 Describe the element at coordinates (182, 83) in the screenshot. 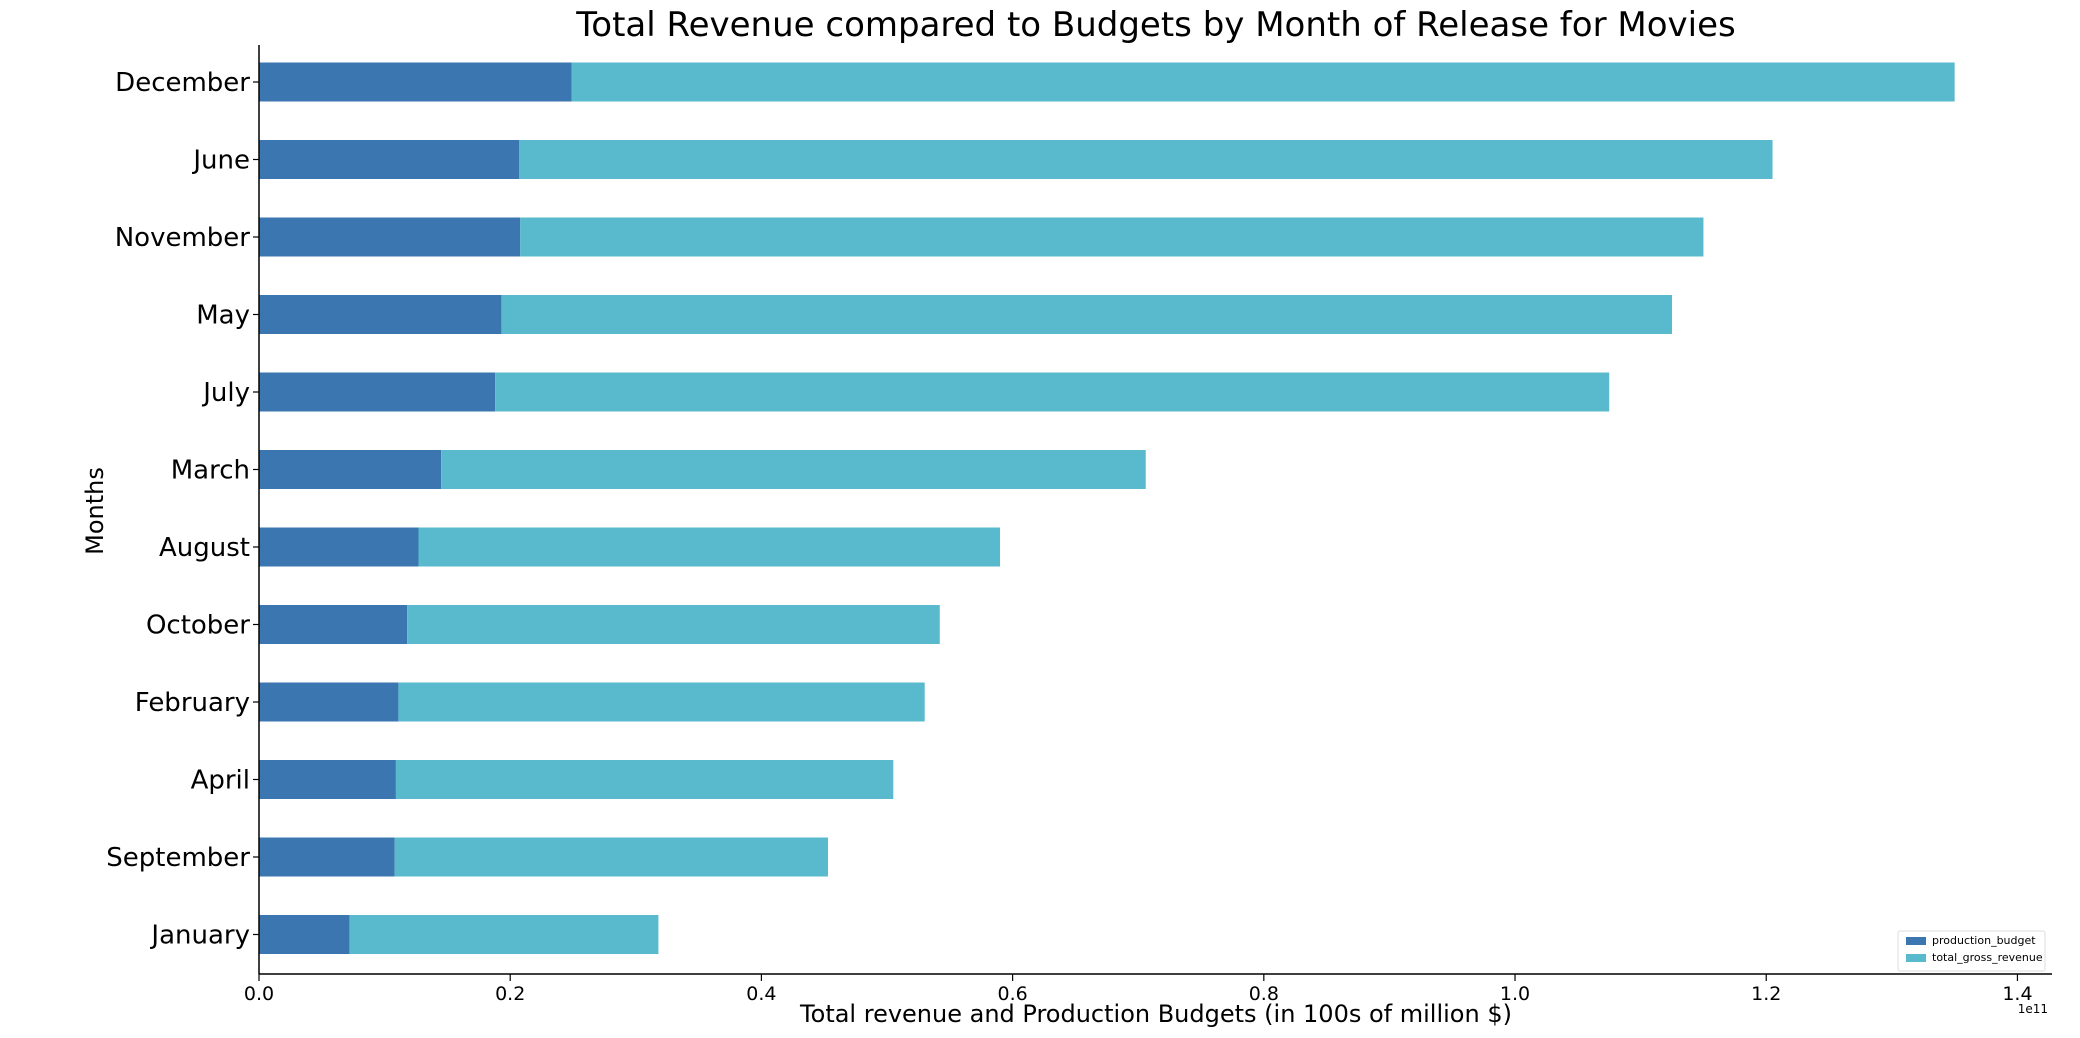

I see `category-label-december: December` at that location.